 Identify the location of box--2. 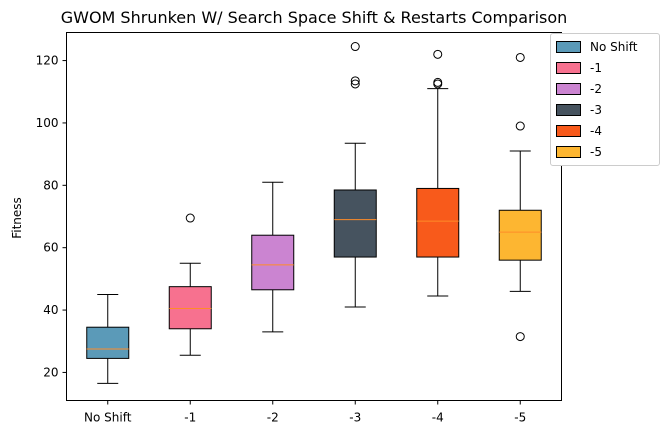
(273, 262).